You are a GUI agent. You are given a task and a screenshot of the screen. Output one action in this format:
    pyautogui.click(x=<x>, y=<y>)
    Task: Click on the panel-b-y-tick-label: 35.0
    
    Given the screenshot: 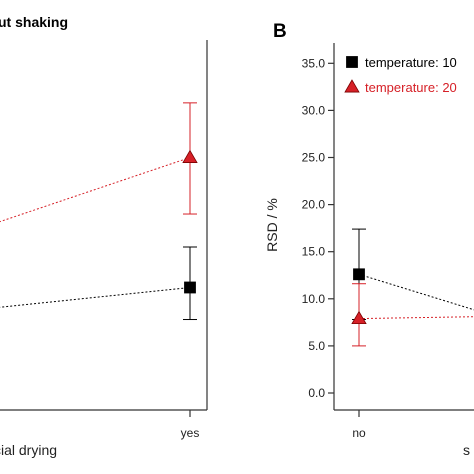 What is the action you would take?
    pyautogui.click(x=314, y=63)
    